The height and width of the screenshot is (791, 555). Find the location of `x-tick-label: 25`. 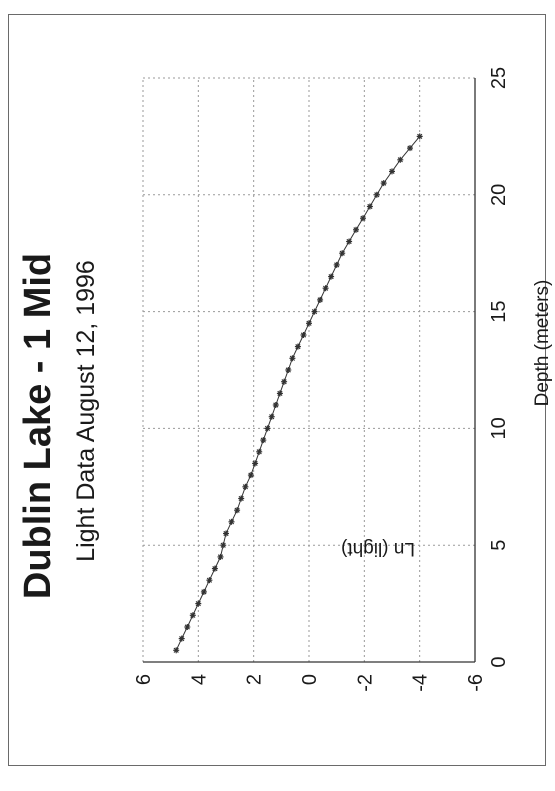

x-tick-label: 25 is located at coordinates (499, 78).